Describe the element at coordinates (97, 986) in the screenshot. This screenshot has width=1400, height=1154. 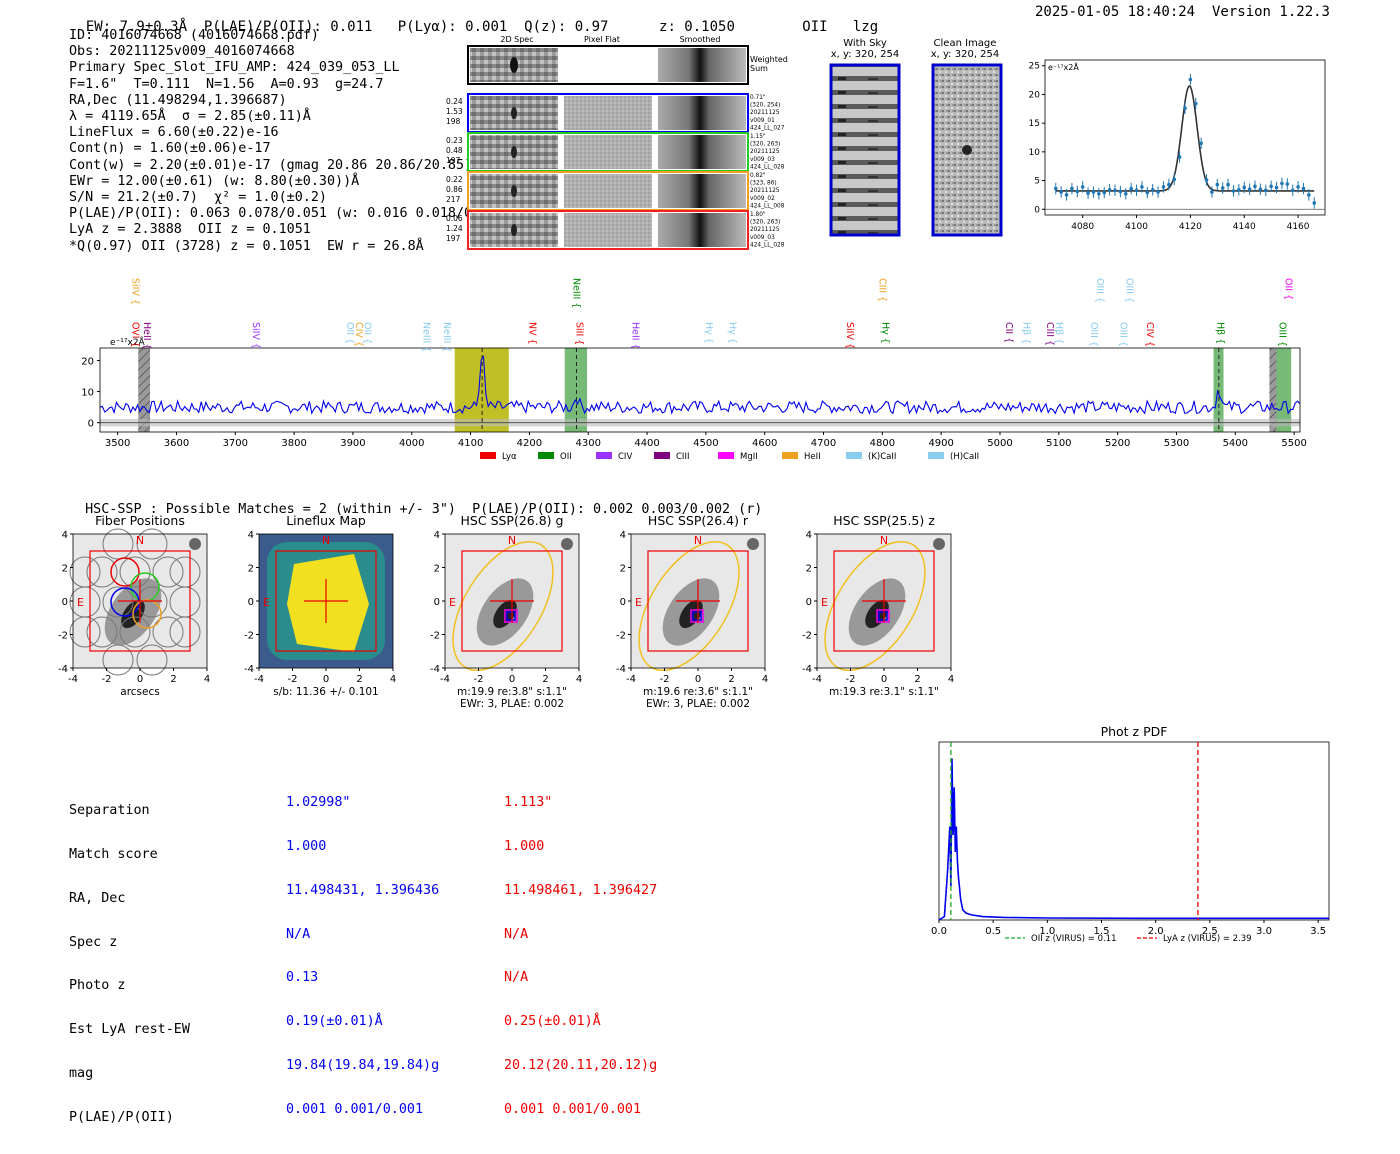
I see `match-label: Photo z` at that location.